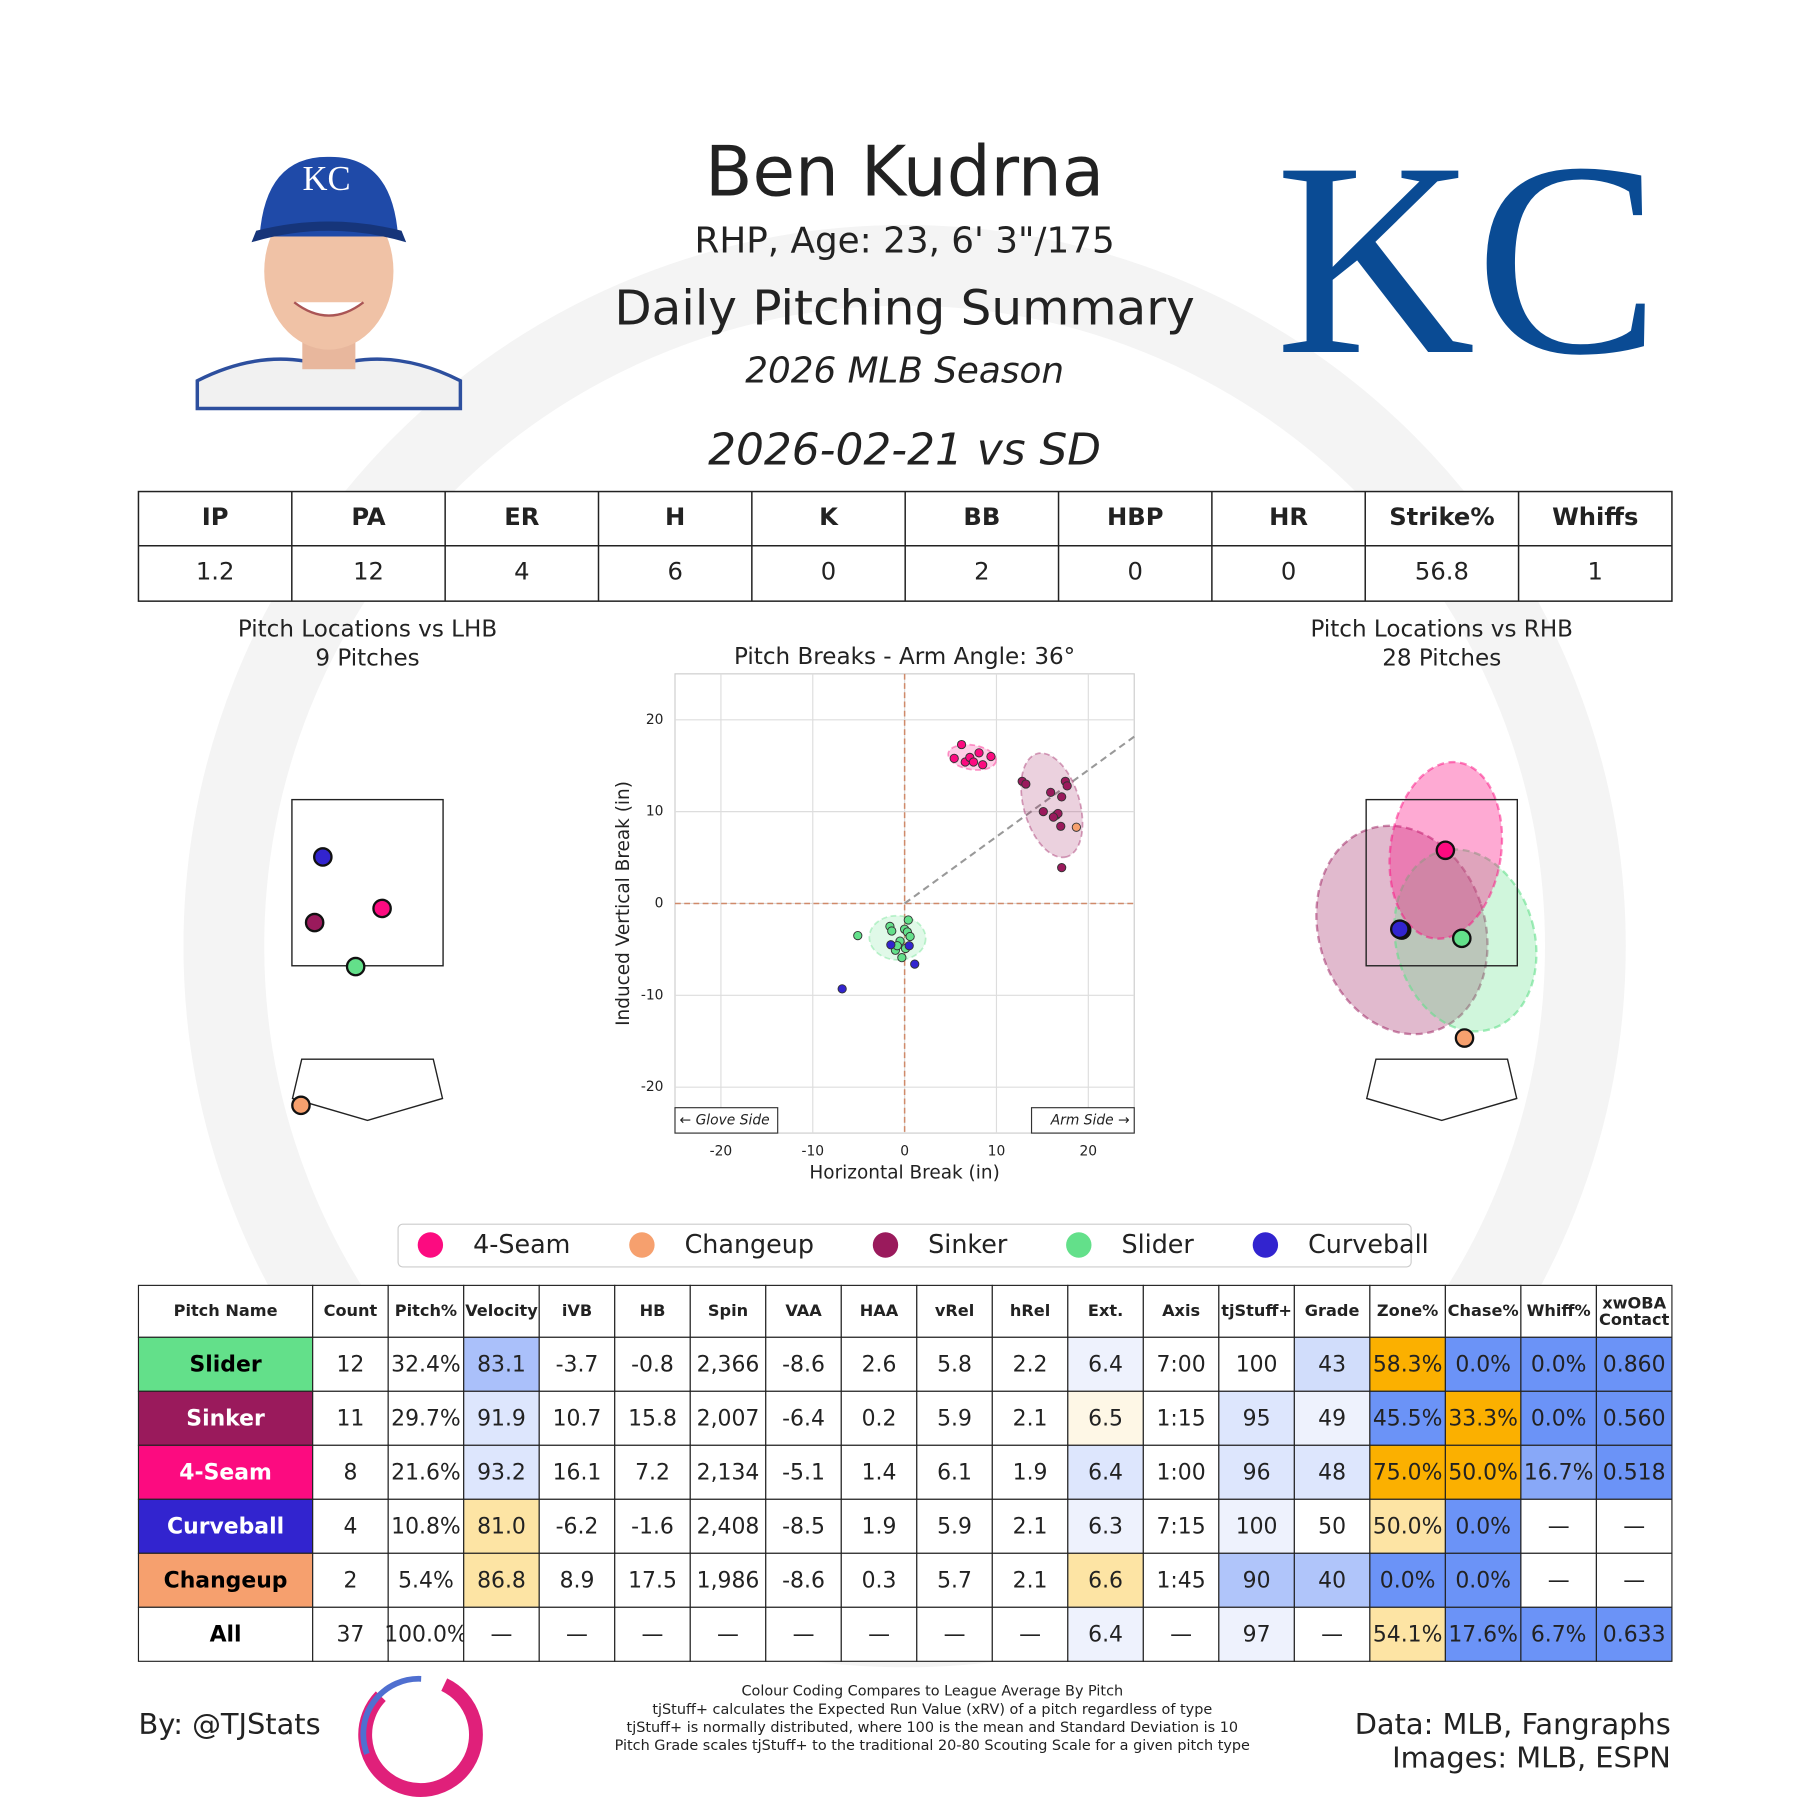  Describe the element at coordinates (522, 517) in the screenshot. I see `column-header: ER` at that location.